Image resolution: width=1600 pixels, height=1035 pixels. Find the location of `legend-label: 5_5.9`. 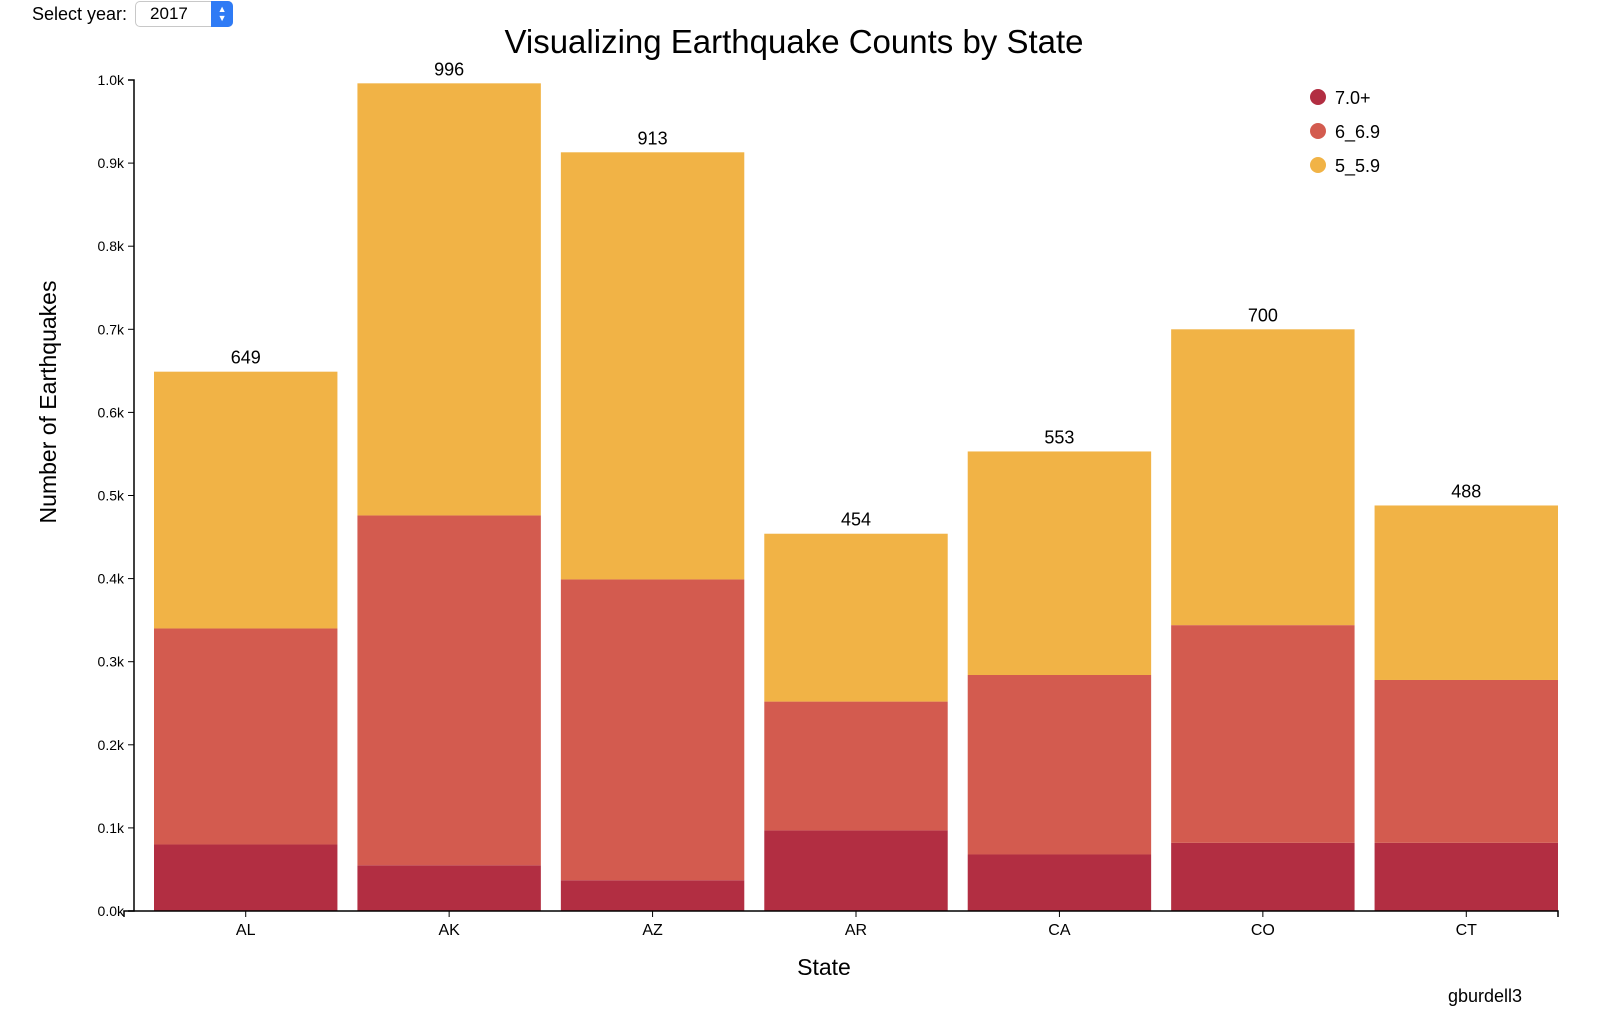

legend-label: 5_5.9 is located at coordinates (1357, 166).